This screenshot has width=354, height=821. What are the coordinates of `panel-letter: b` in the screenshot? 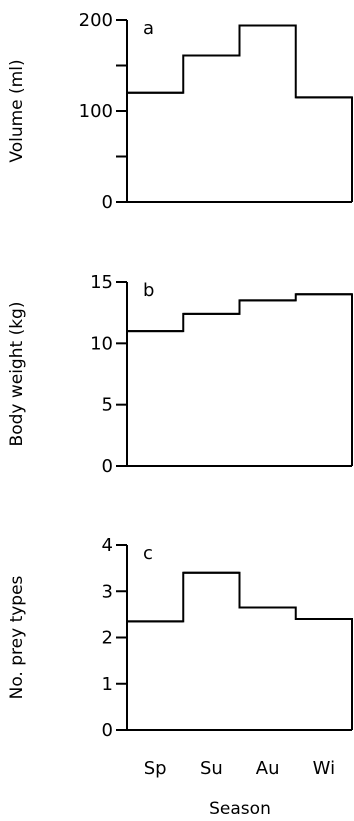 It's located at (148, 290).